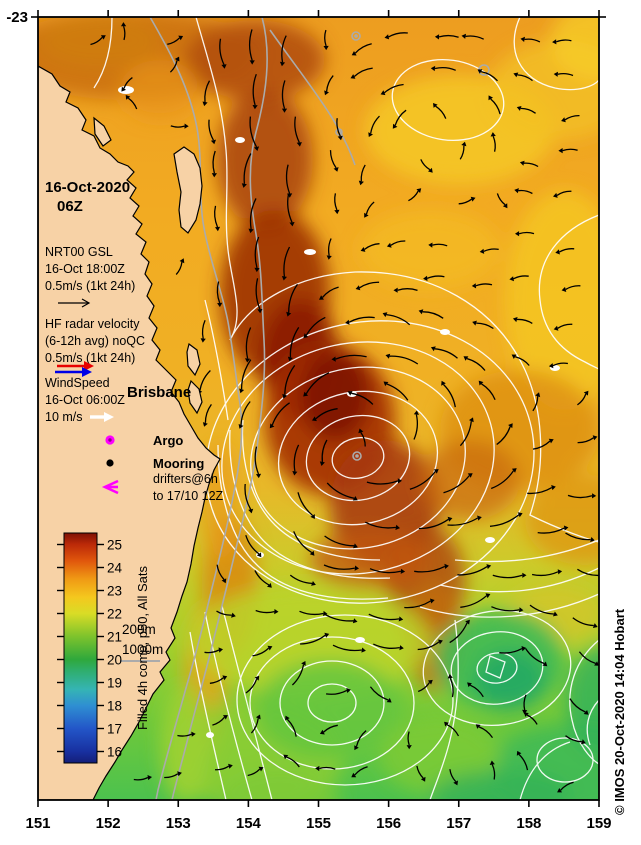 The image size is (641, 845). What do you see at coordinates (92, 324) in the screenshot?
I see `hf-legend-line1: HF radar velocity` at bounding box center [92, 324].